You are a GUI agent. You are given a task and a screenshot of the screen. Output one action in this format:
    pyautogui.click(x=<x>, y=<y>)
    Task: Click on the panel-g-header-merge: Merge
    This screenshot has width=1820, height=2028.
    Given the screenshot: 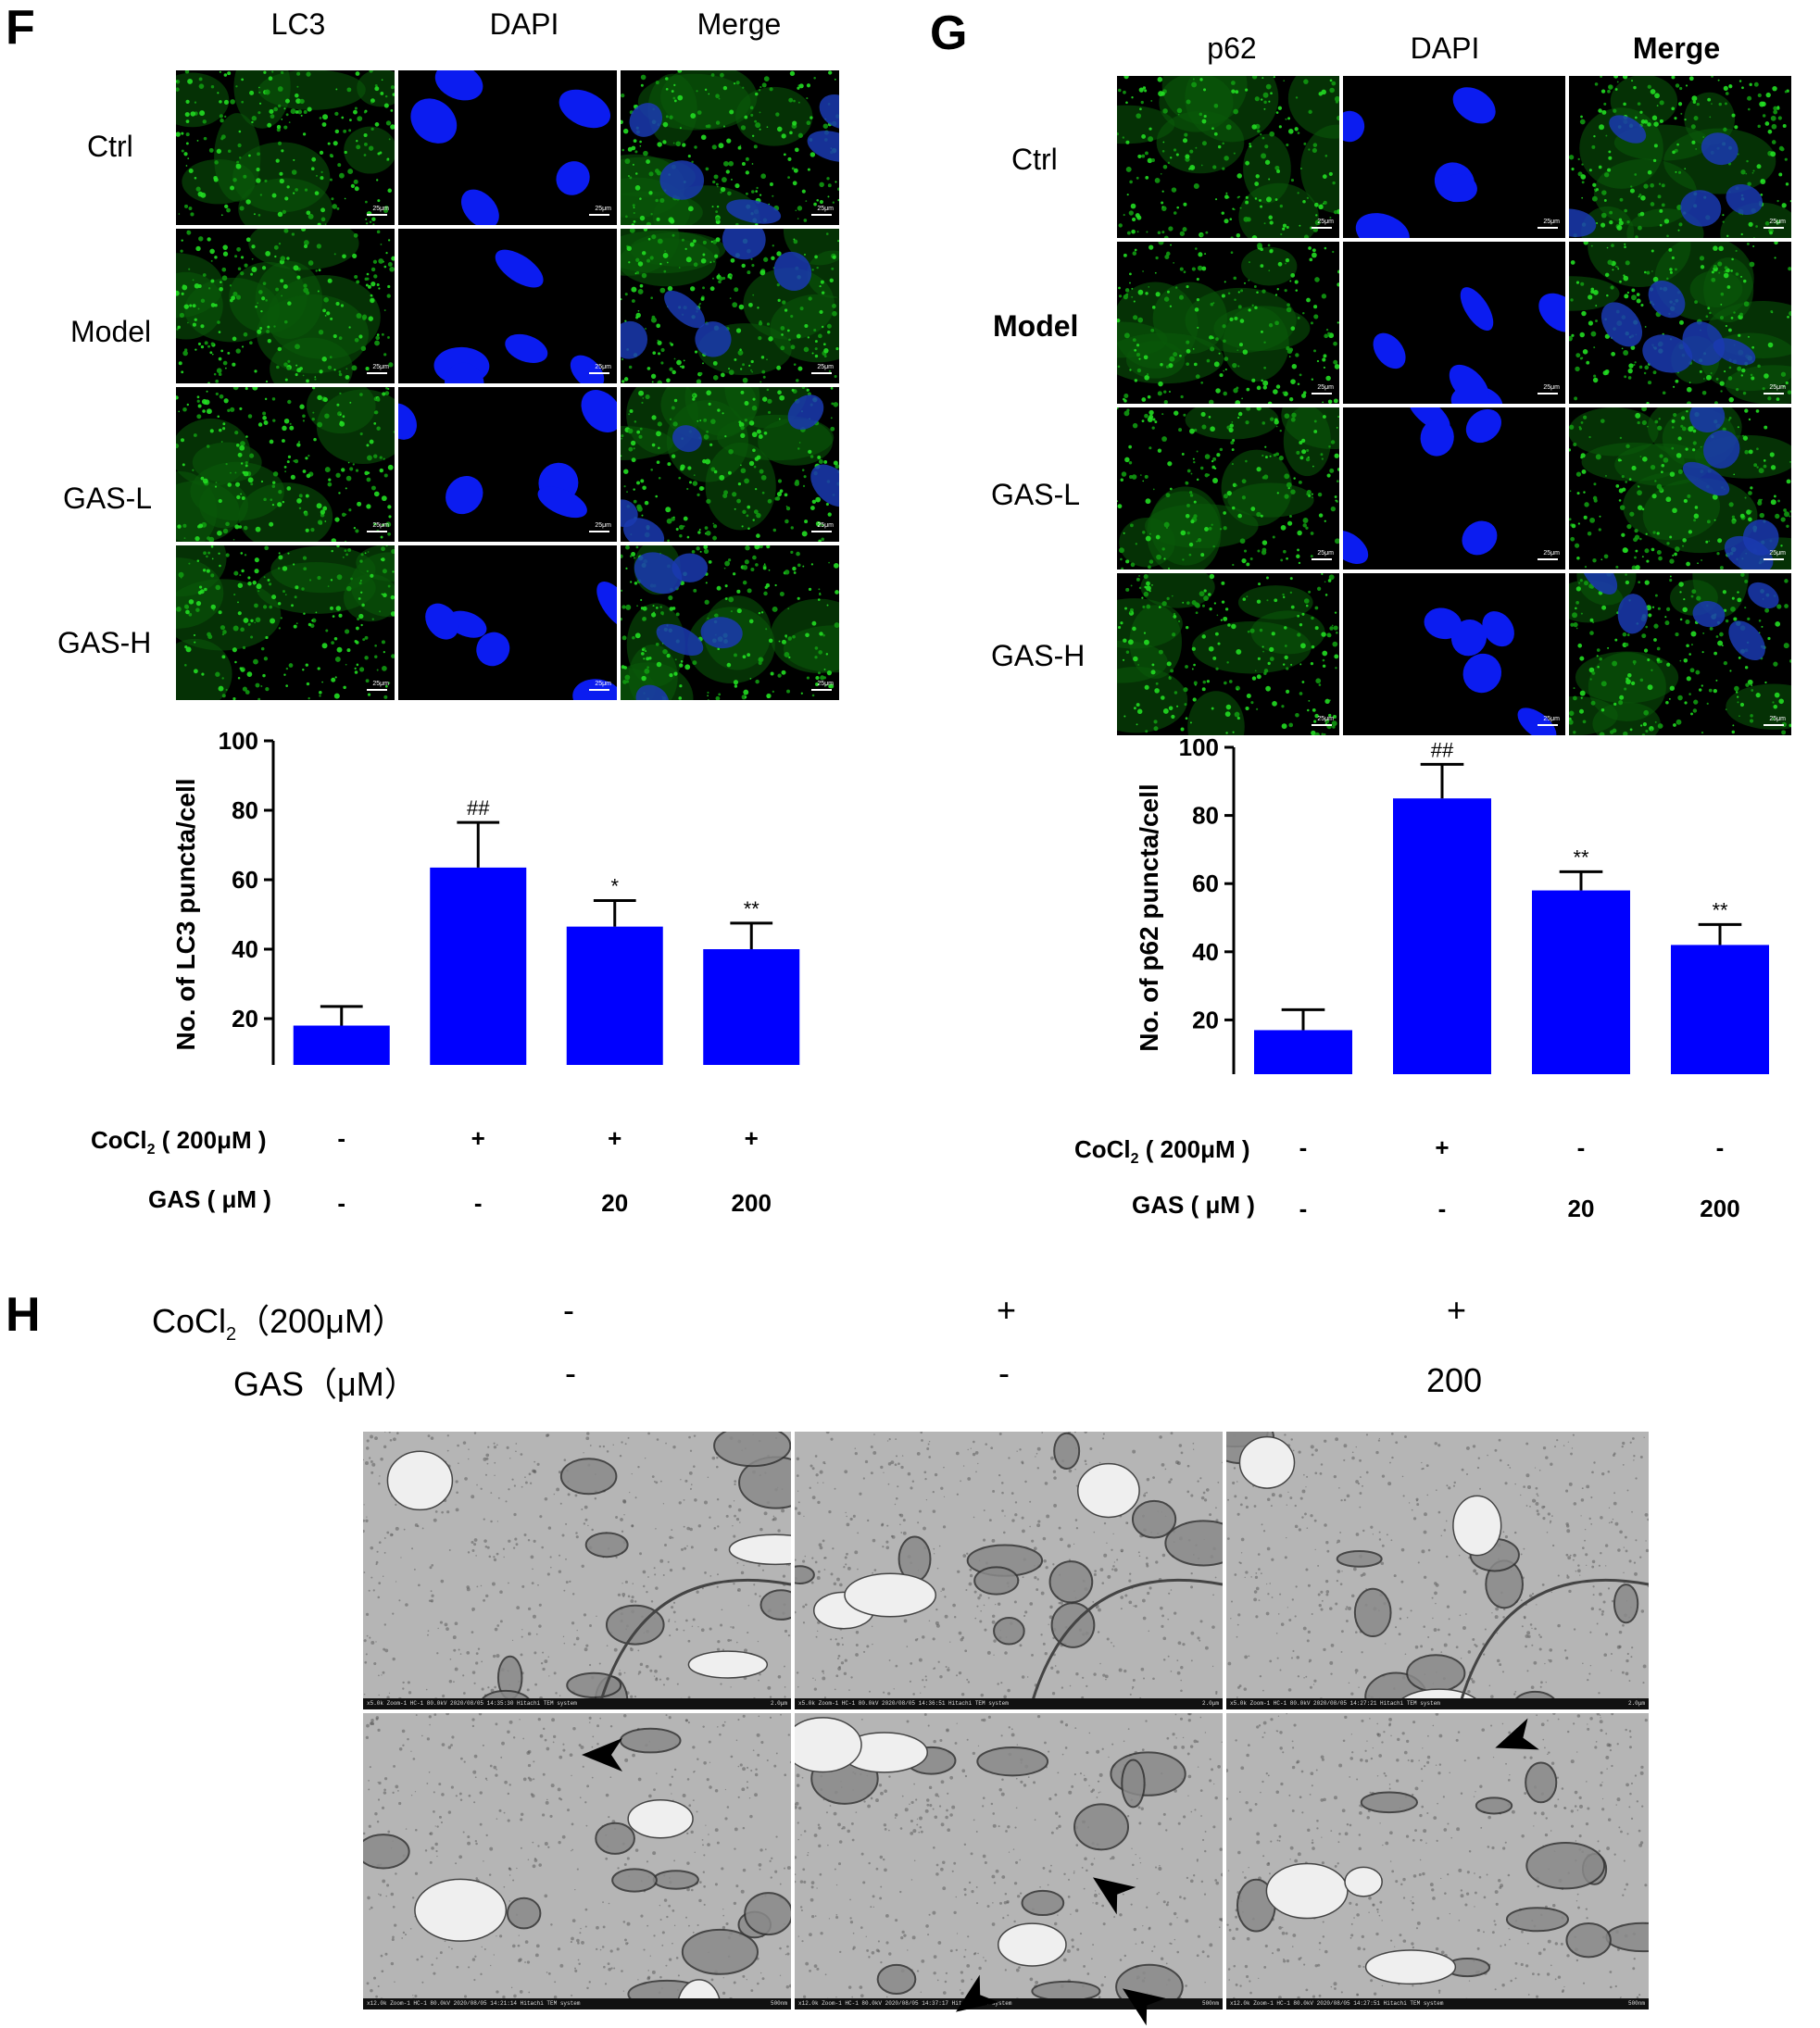 What is the action you would take?
    pyautogui.click(x=1676, y=48)
    